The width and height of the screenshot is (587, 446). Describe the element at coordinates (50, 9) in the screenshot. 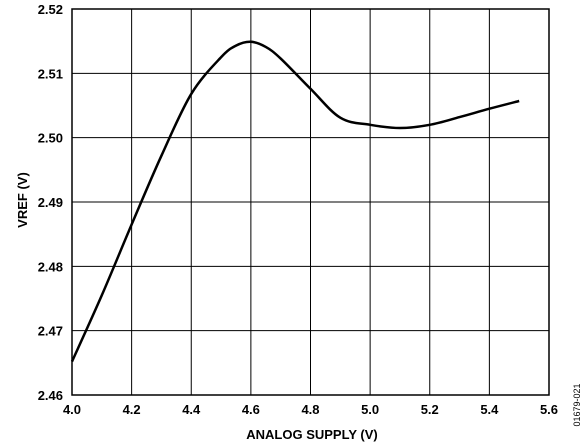

I see `y-tick-label: 2.52` at that location.